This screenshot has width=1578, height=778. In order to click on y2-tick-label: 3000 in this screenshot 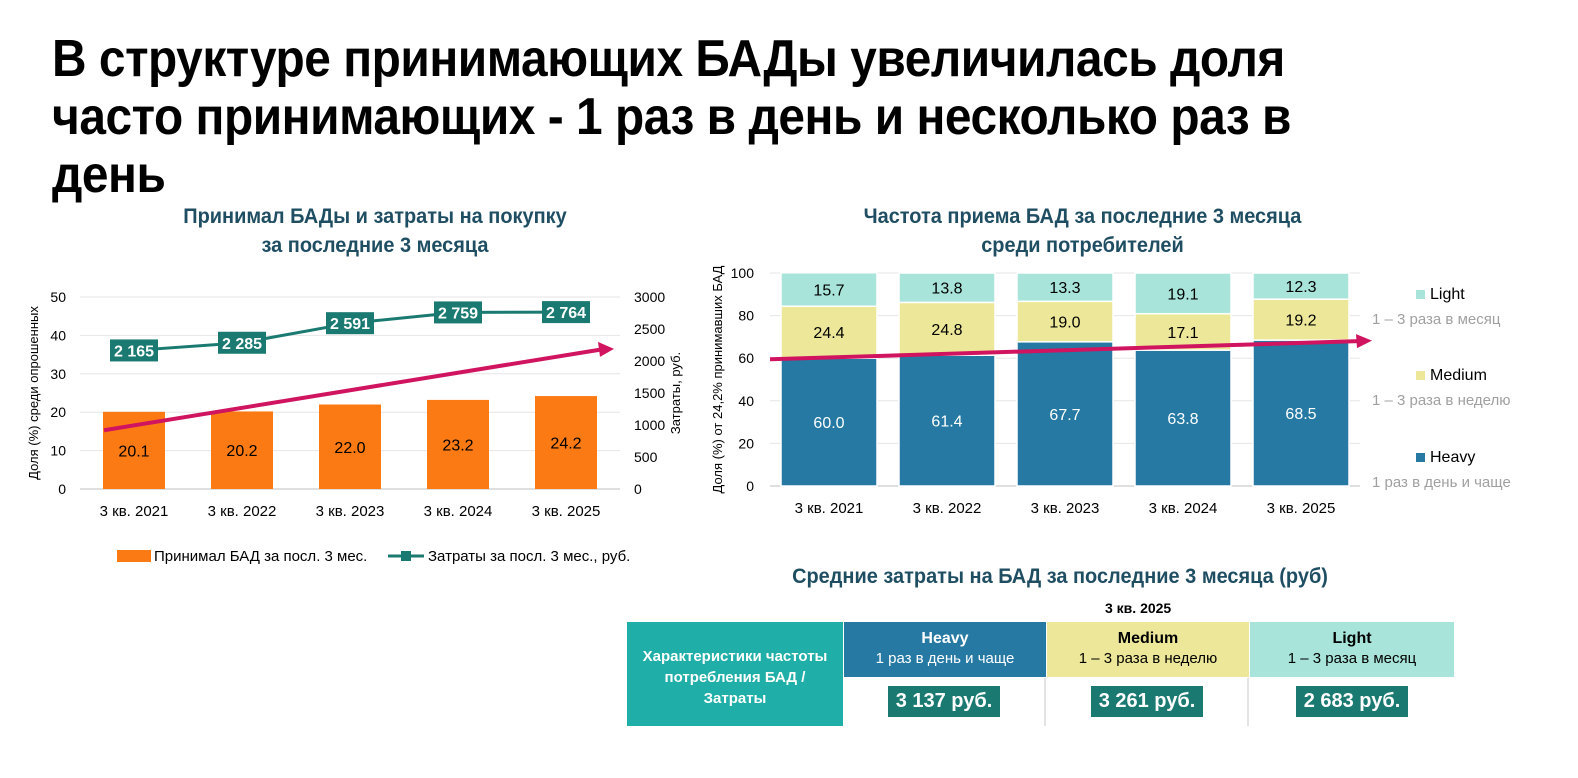, I will do `click(649, 297)`.